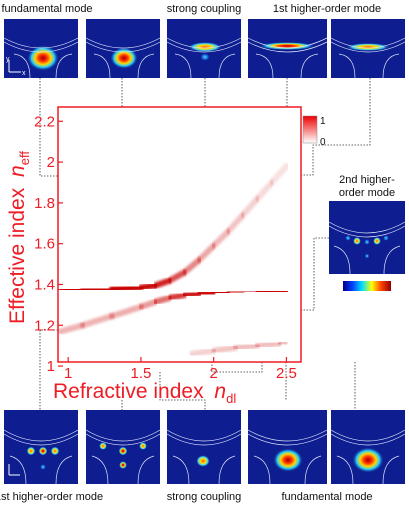  Describe the element at coordinates (44, 121) in the screenshot. I see `y-tick-label: 2.2` at that location.